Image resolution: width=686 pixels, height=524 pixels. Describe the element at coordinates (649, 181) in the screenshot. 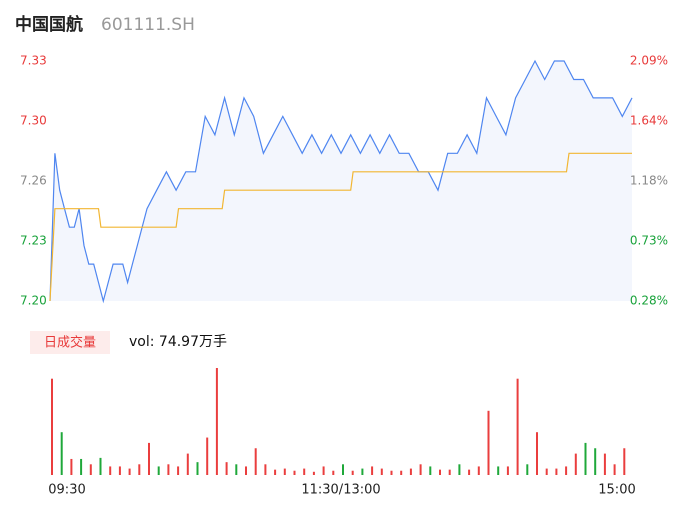

I see `y2-tick-label: 1.18%` at that location.